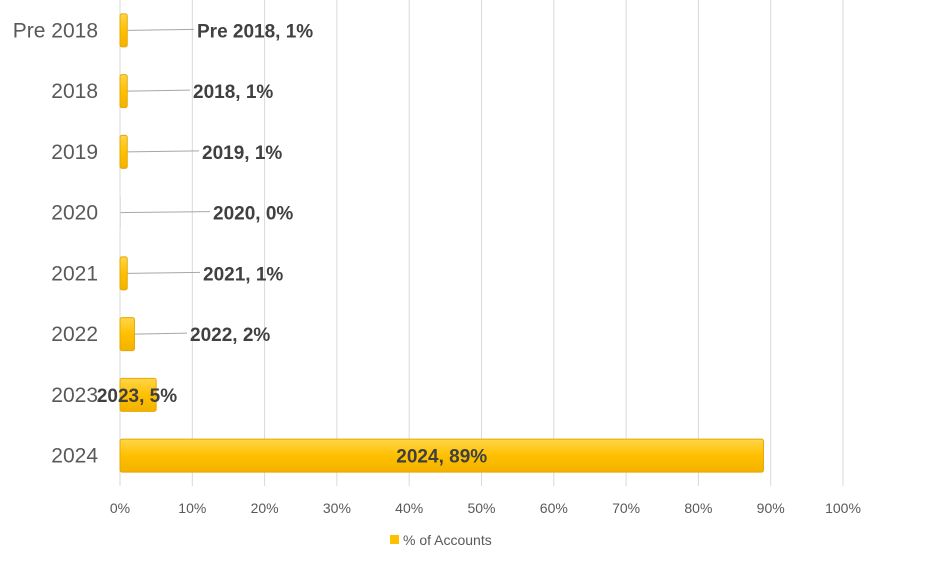  Describe the element at coordinates (74, 213) in the screenshot. I see `category-label: 2020` at that location.